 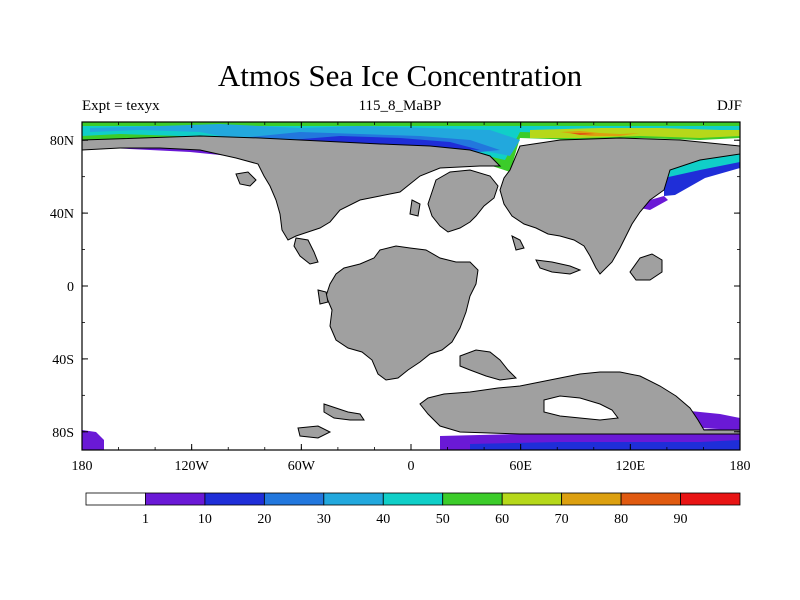 What do you see at coordinates (264, 519) in the screenshot?
I see `colorbar-label: 20` at bounding box center [264, 519].